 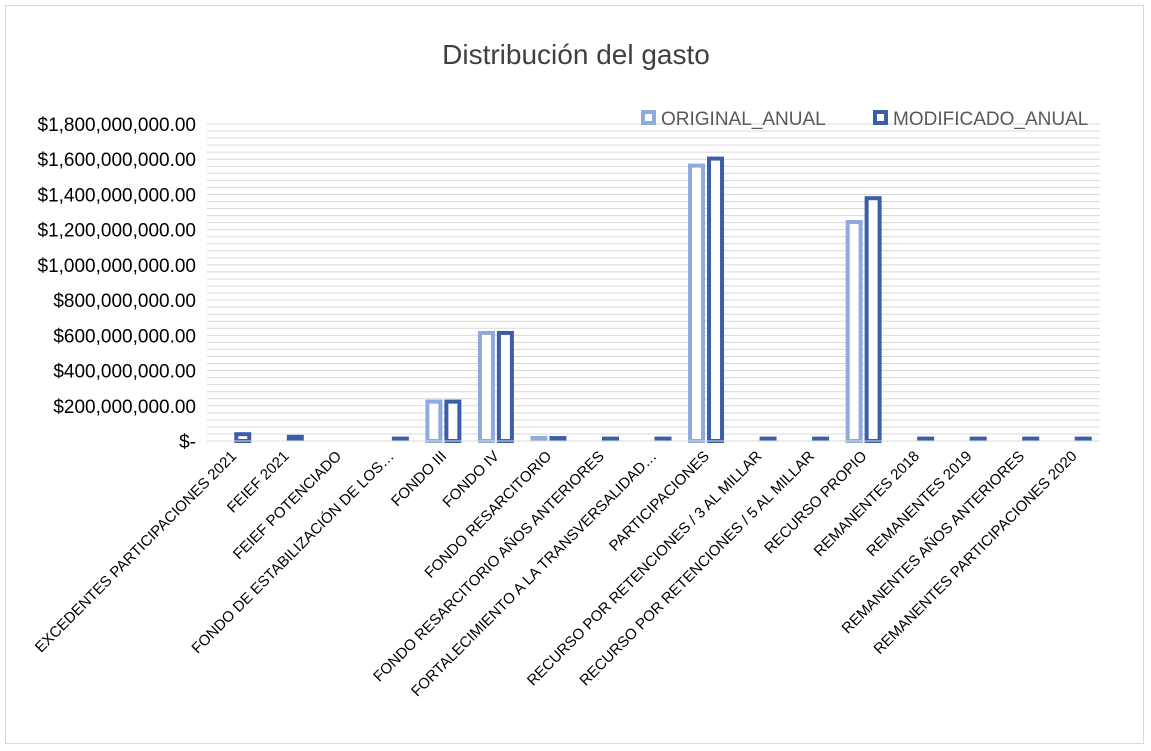 What do you see at coordinates (117, 231) in the screenshot?
I see `y-tick-label: $1,200,000,000.00` at bounding box center [117, 231].